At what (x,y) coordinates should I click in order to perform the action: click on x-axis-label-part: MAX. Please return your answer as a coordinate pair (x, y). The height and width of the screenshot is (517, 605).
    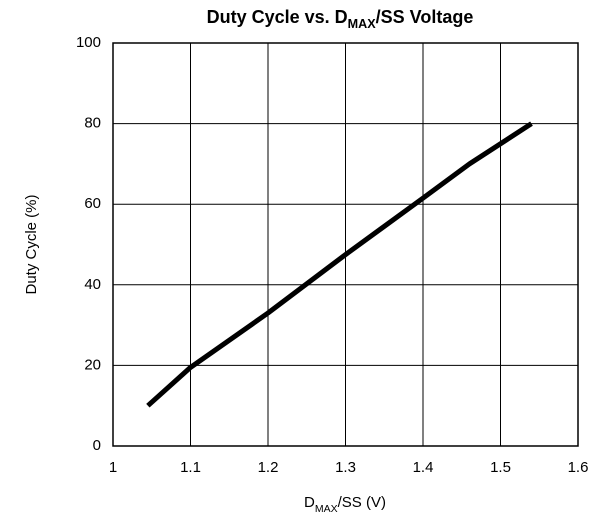
    Looking at the image, I should click on (326, 509).